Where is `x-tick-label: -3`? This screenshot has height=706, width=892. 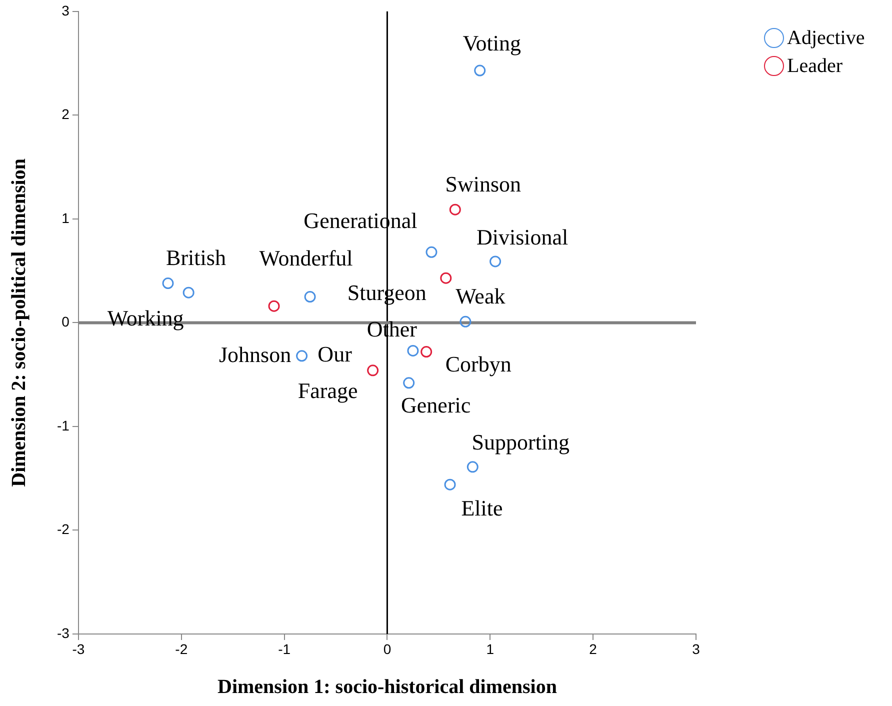
x-tick-label: -3 is located at coordinates (78, 648).